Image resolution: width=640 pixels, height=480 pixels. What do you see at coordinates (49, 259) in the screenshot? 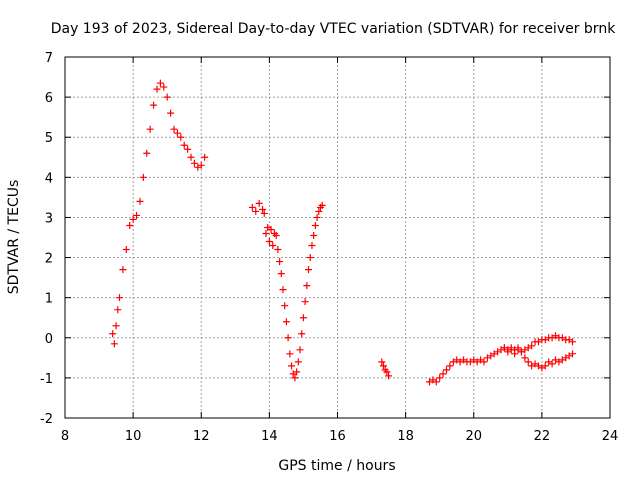
I see `y-tick-label: 2` at bounding box center [49, 259].